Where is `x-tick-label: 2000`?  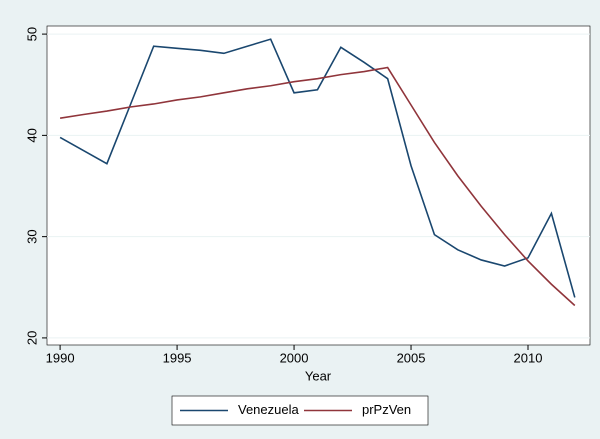
x-tick-label: 2000 is located at coordinates (294, 357).